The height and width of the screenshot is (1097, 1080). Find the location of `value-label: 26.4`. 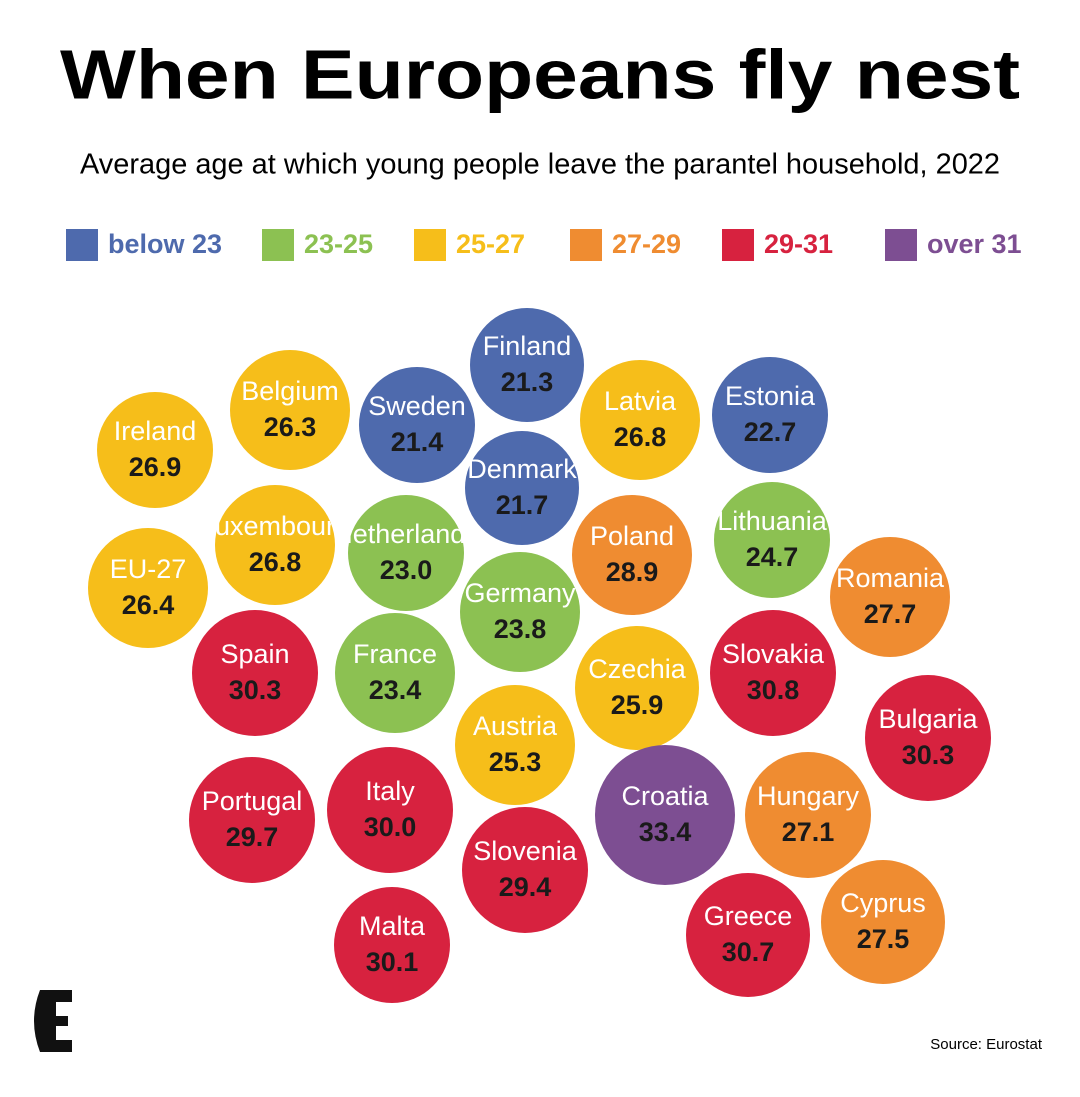

value-label: 26.4 is located at coordinates (148, 605).